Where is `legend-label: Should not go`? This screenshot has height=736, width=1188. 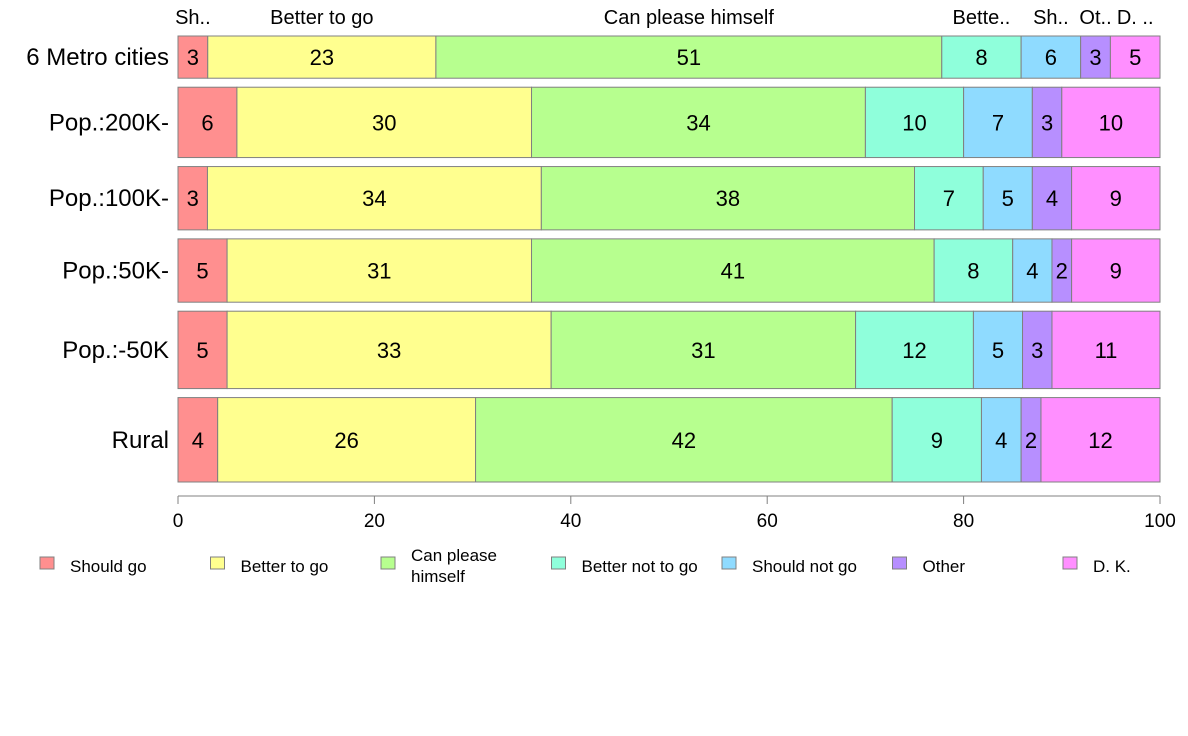
legend-label: Should not go is located at coordinates (804, 566).